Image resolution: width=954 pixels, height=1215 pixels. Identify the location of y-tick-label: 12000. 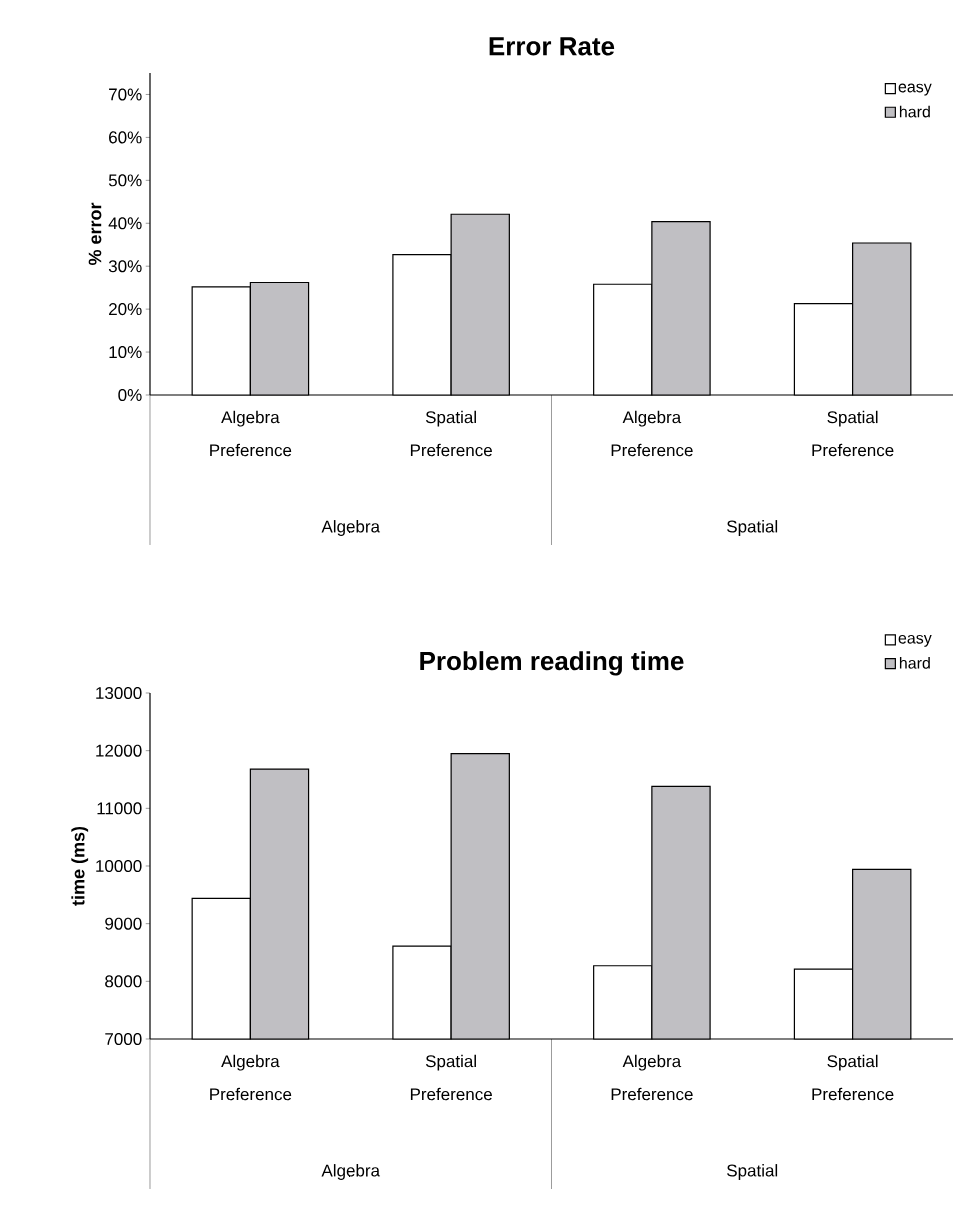
(119, 750).